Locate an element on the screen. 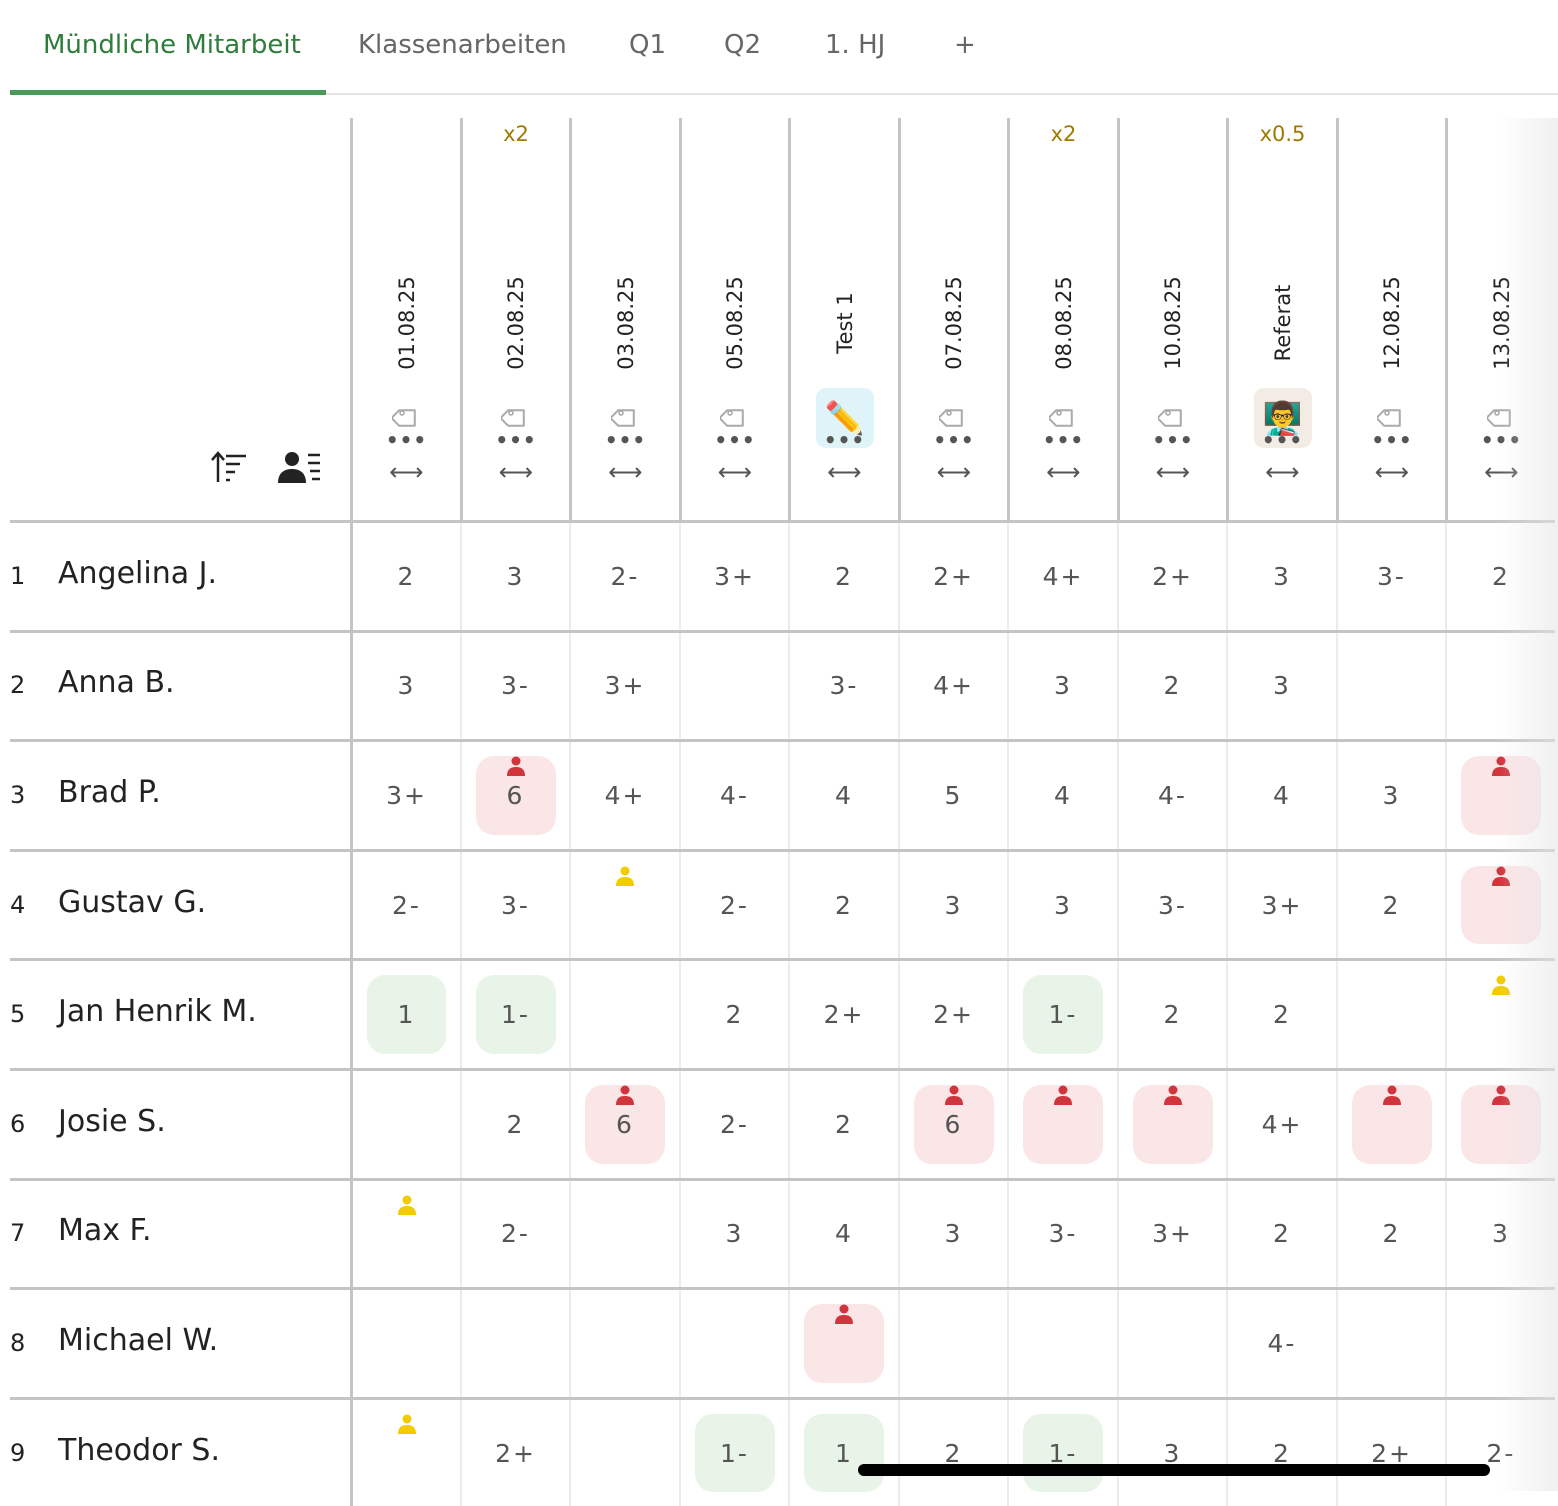  tab-1-hj: 1. HJ is located at coordinates (855, 45).